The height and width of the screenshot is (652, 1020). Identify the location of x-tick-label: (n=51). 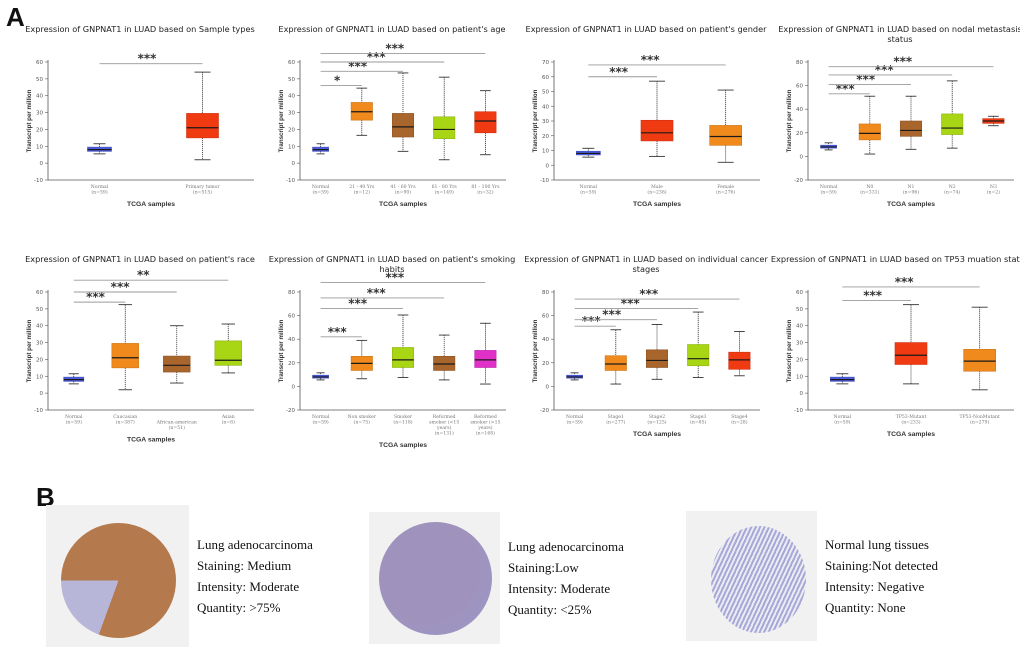
(177, 427).